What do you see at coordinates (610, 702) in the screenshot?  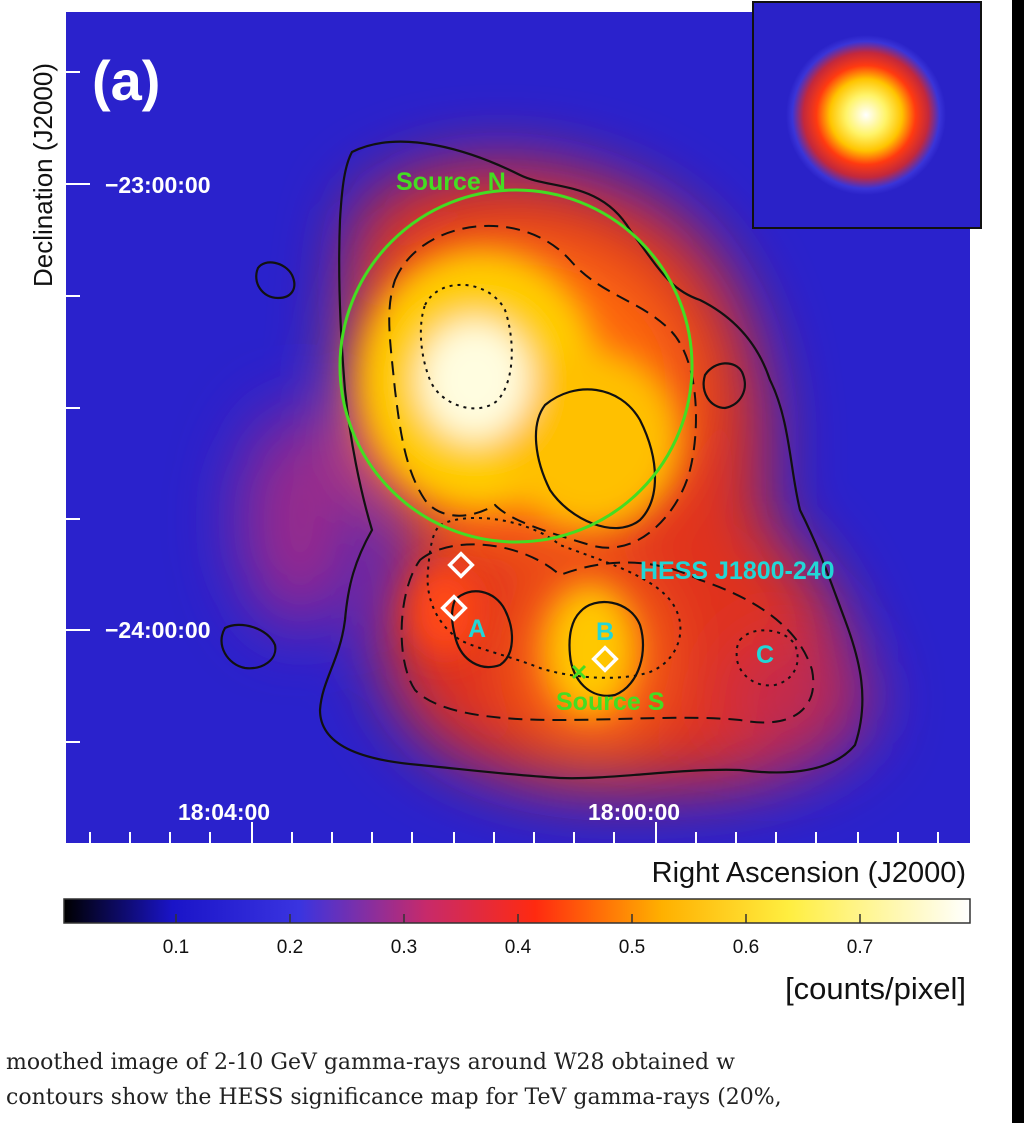 I see `source-s-label: Source S` at bounding box center [610, 702].